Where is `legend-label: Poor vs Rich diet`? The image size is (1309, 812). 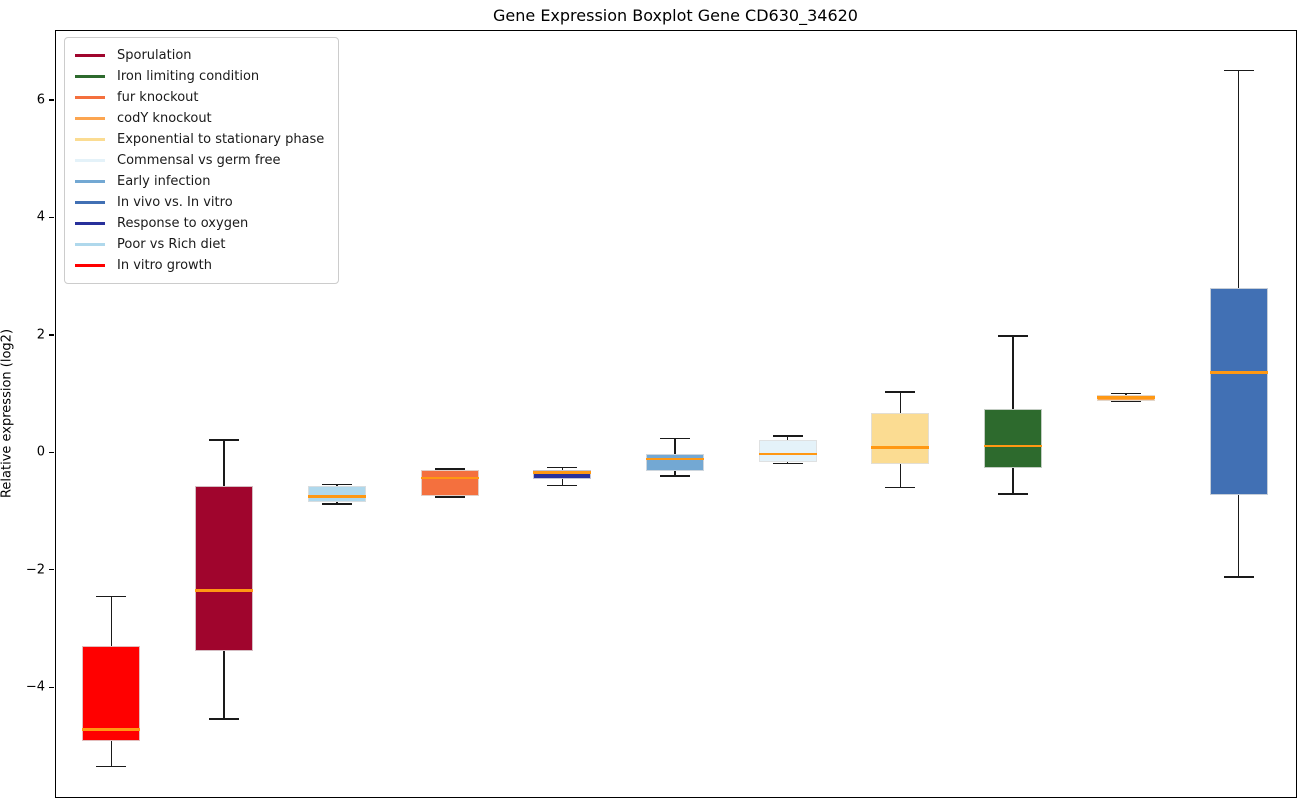 legend-label: Poor vs Rich diet is located at coordinates (171, 244).